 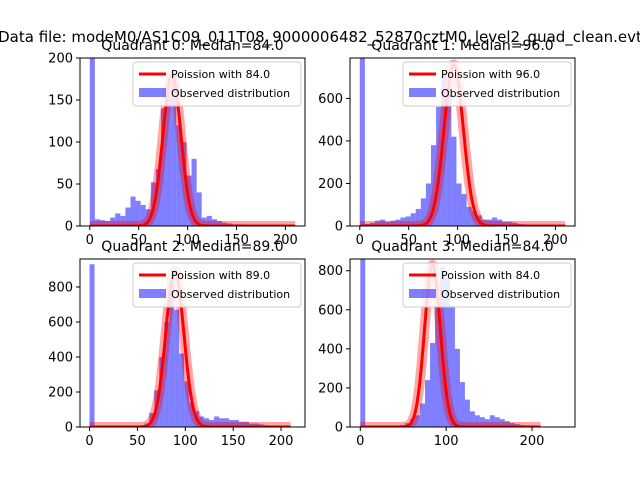 I want to click on subplot-title: Quadrant 0: Median=84.0, so click(x=192, y=46).